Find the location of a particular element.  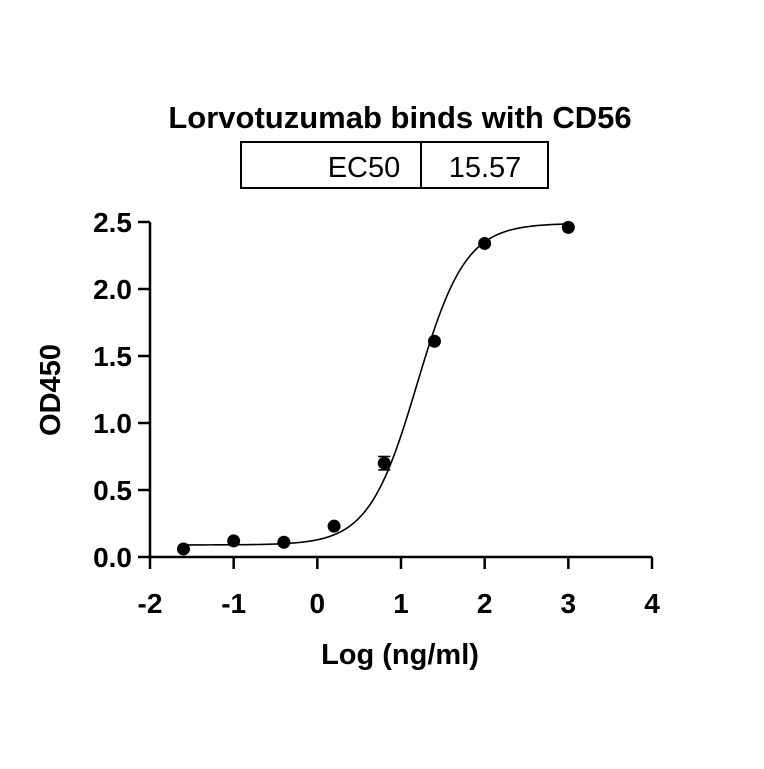

chart-title: Lorvotuzumab binds with CD56 is located at coordinates (399, 117).